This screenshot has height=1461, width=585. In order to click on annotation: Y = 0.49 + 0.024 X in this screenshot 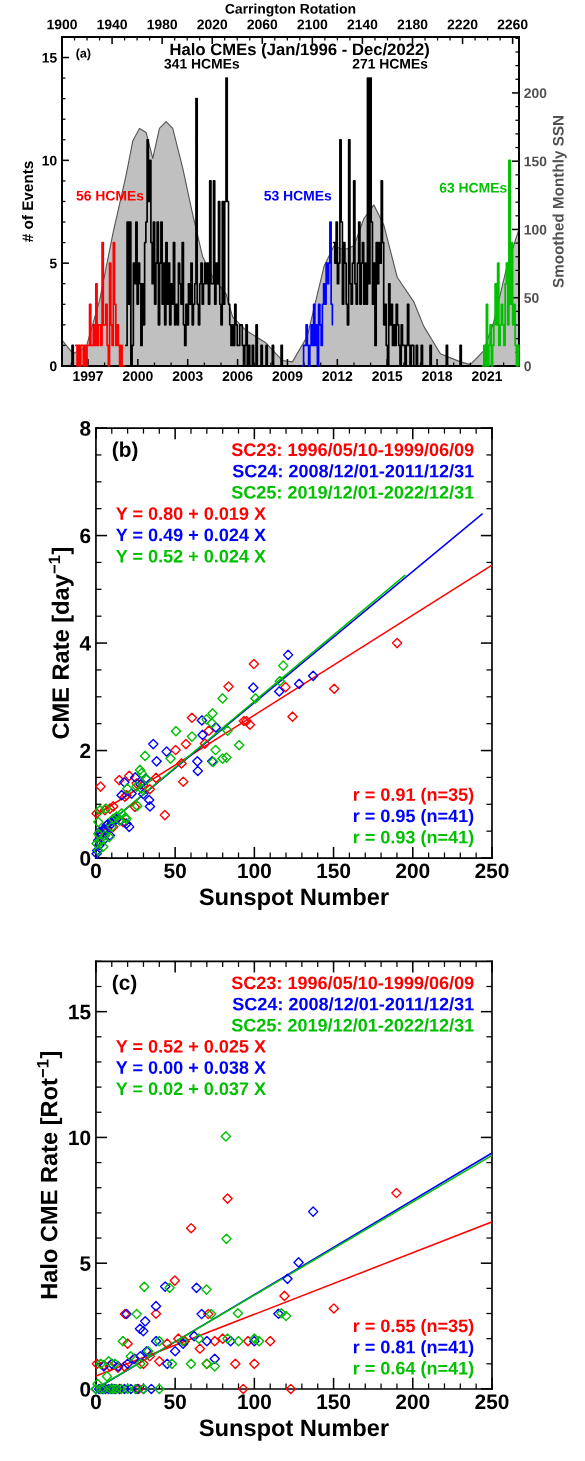, I will do `click(191, 535)`.